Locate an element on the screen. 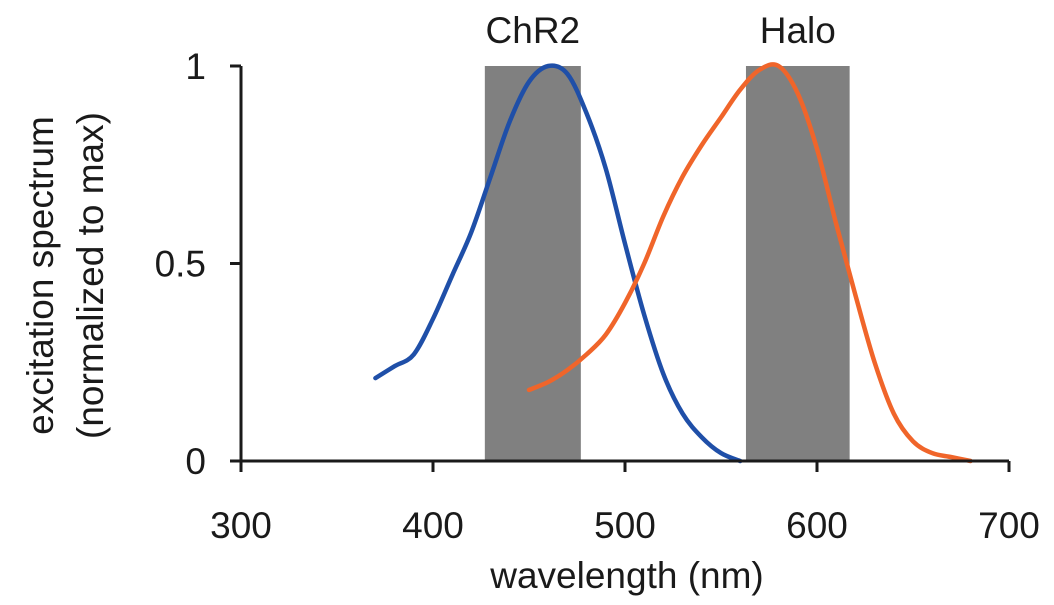 This screenshot has height=605, width=1054. y-tick-label: 0.5 is located at coordinates (180, 264).